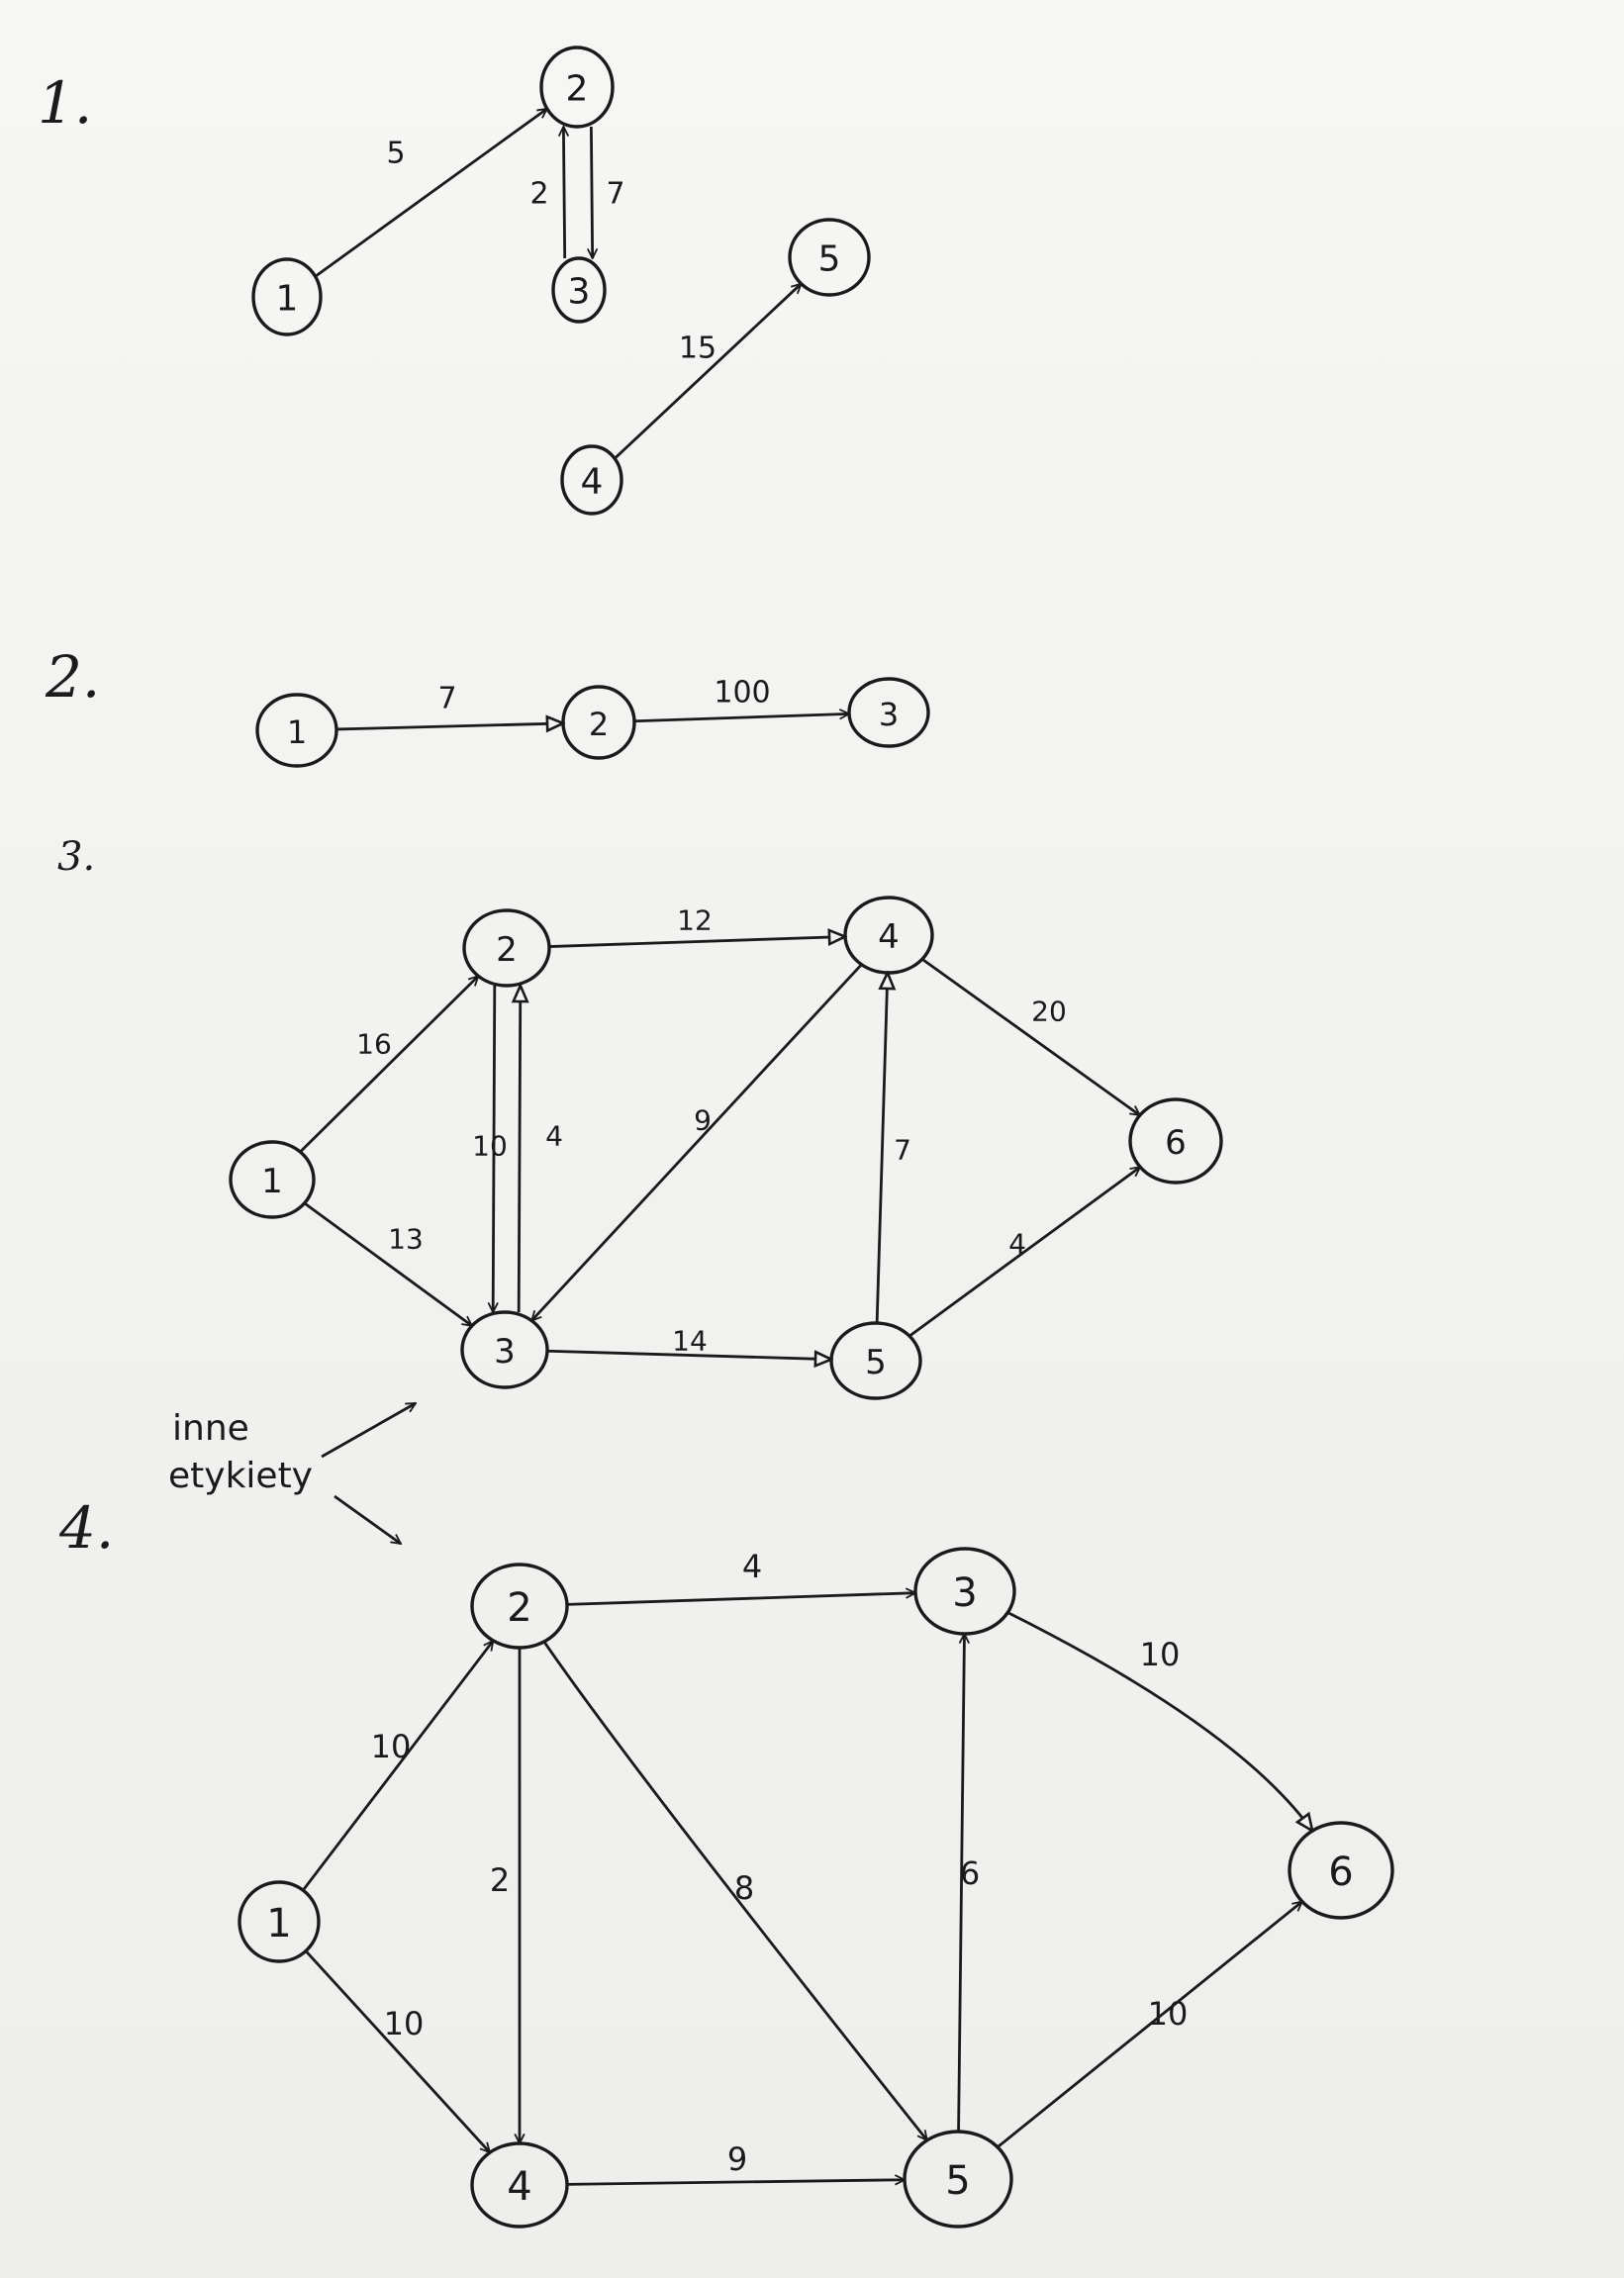  What do you see at coordinates (279, 1921) in the screenshot?
I see `graph-4-node-1: 1` at bounding box center [279, 1921].